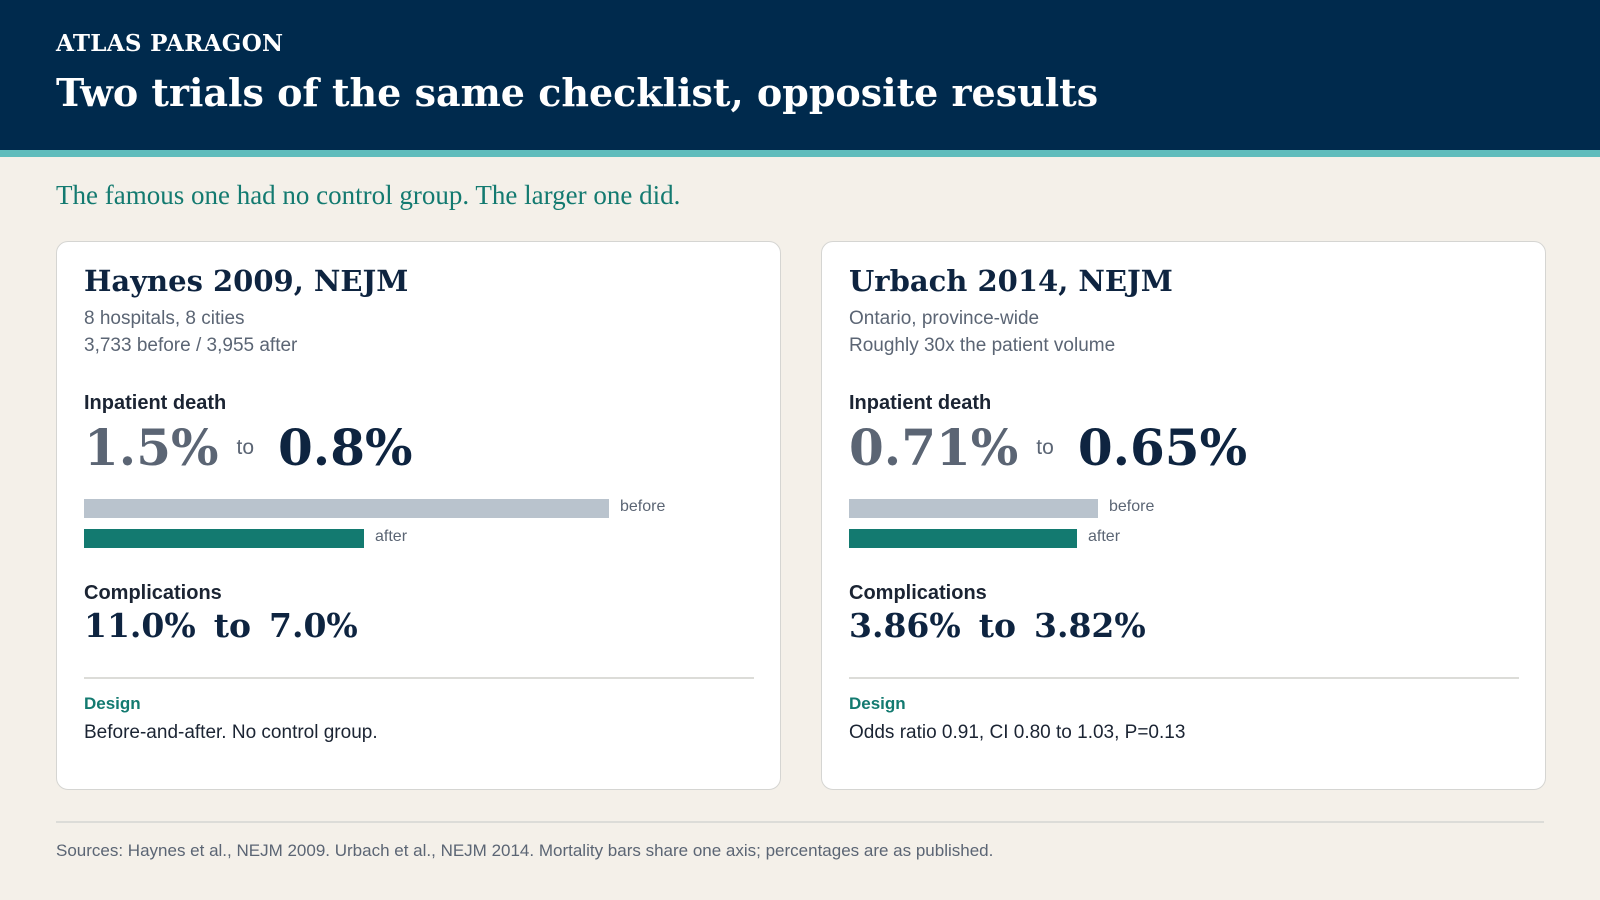 The image size is (1600, 900). Describe the element at coordinates (164, 318) in the screenshot. I see `trial-meta-sites: 8 hospitals, 8 cities` at that location.